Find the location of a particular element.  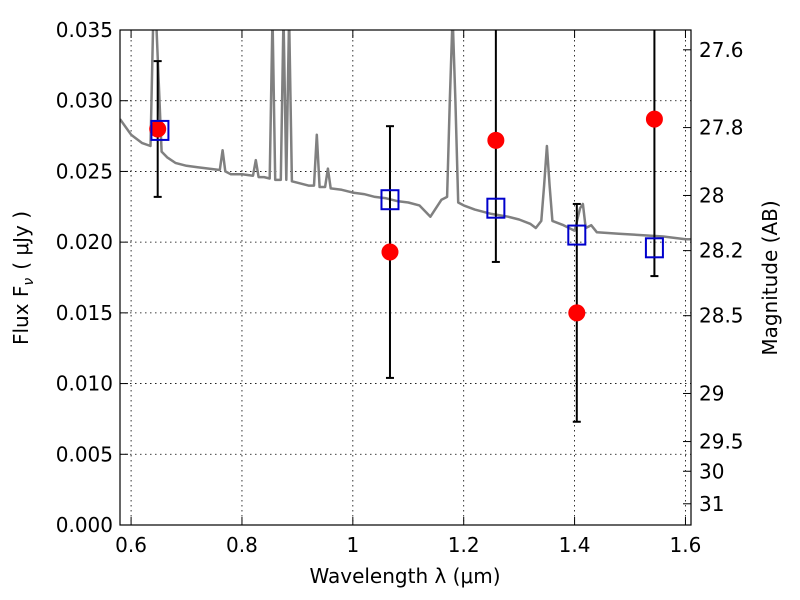

x-axis-label: Wavelength λ (μm) is located at coordinates (404, 576).